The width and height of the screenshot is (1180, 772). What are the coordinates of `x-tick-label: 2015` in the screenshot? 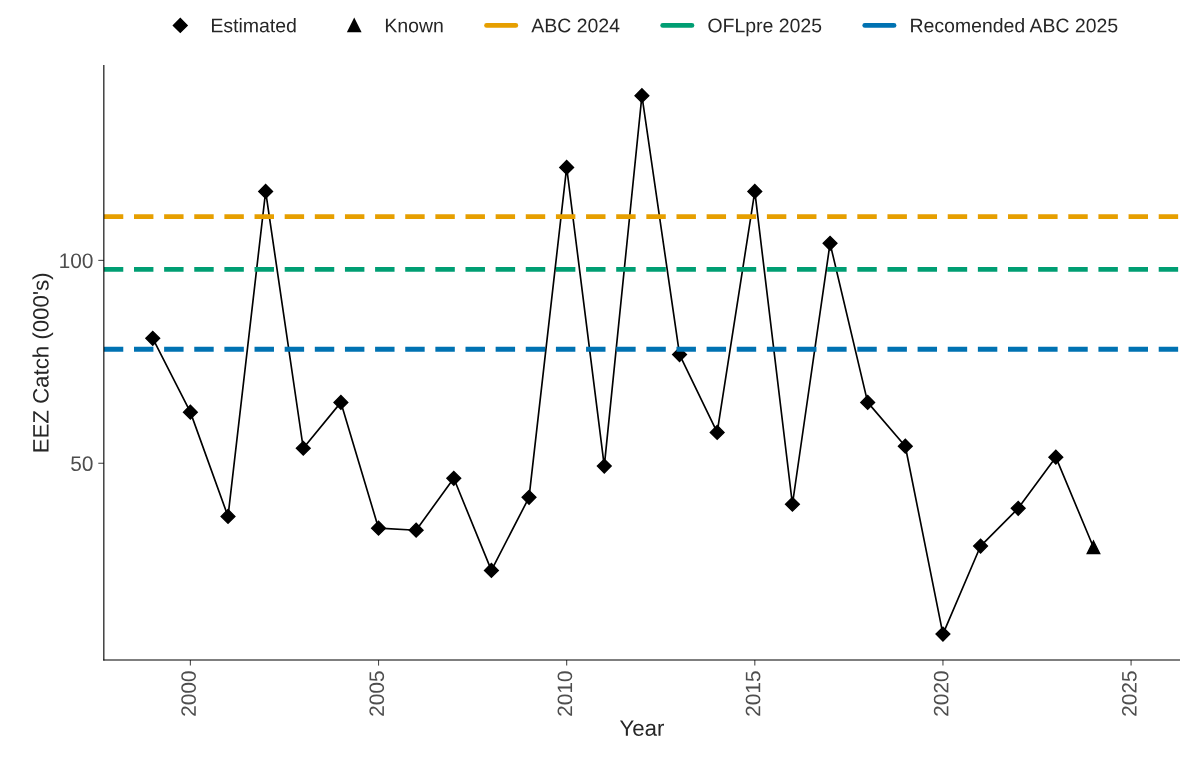 It's located at (753, 693).